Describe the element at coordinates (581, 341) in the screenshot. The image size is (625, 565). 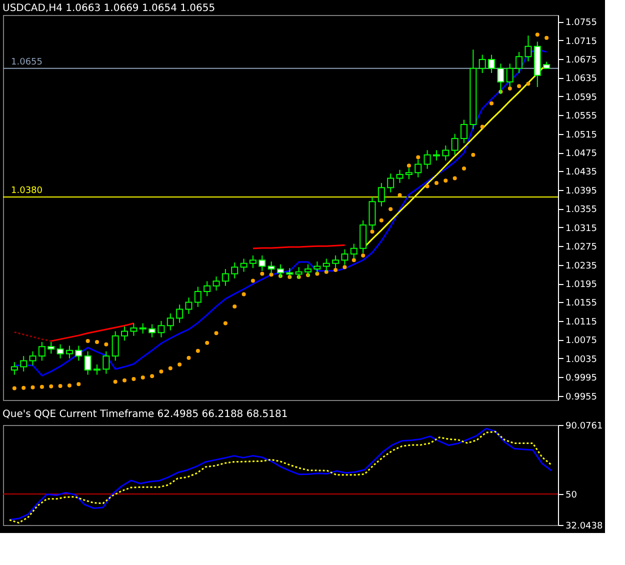
I see `y-tick-label: 1.0075` at that location.